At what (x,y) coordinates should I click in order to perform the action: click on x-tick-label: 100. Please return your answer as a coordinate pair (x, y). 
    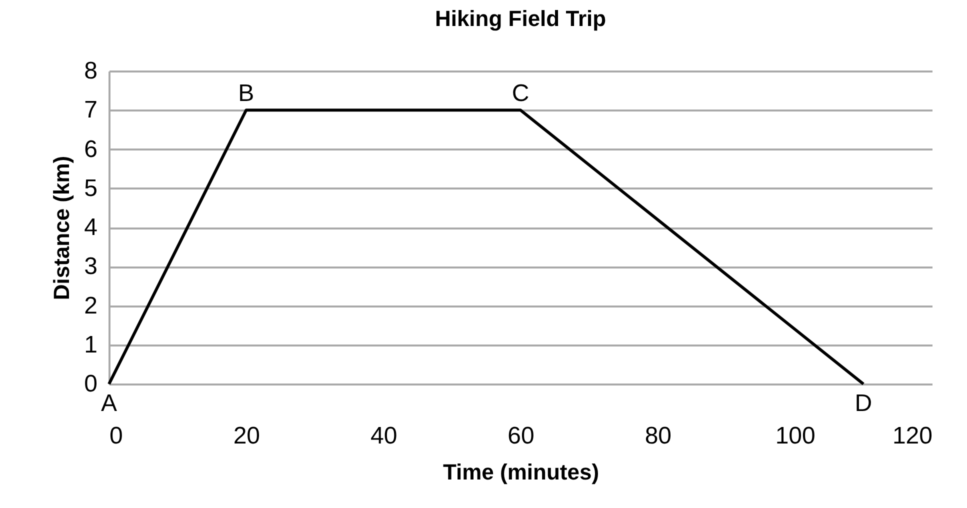
    Looking at the image, I should click on (795, 436).